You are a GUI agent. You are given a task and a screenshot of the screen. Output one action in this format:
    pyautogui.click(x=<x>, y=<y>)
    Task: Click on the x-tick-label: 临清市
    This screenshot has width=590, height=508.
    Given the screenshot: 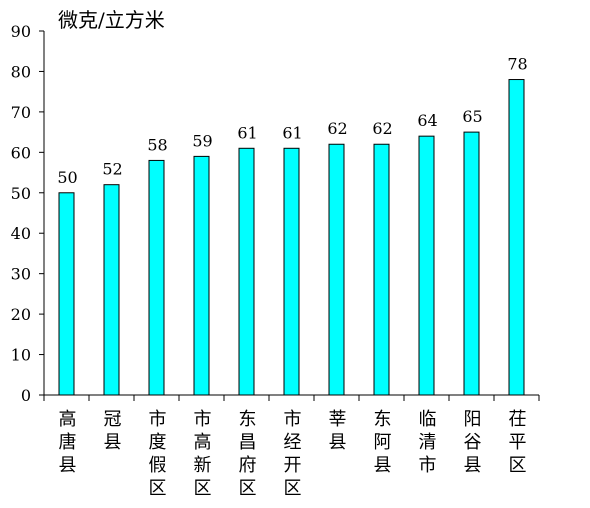 What is the action you would take?
    pyautogui.click(x=428, y=442)
    